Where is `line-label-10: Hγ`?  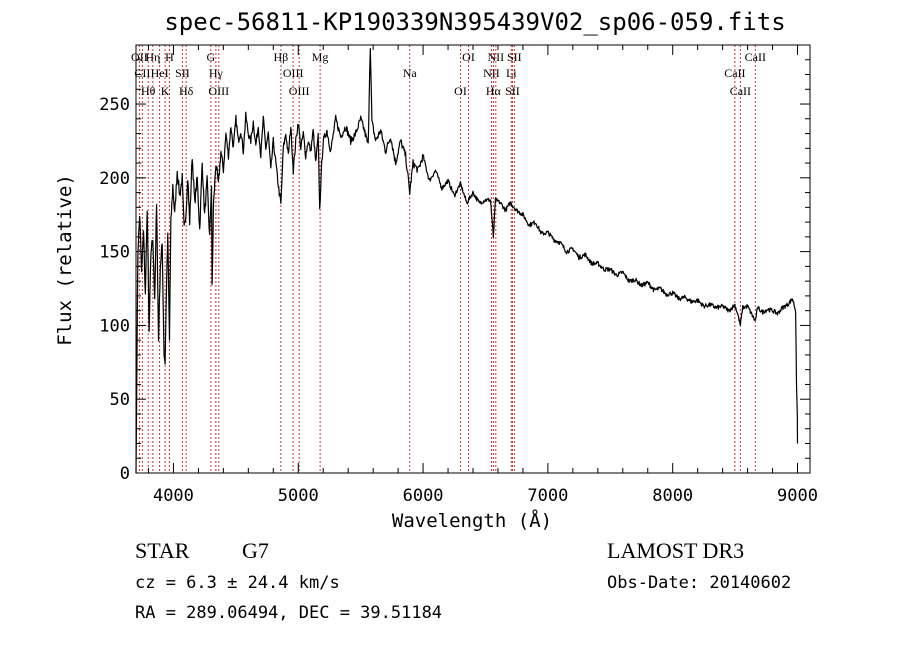
line-label-10: Hγ is located at coordinates (216, 73).